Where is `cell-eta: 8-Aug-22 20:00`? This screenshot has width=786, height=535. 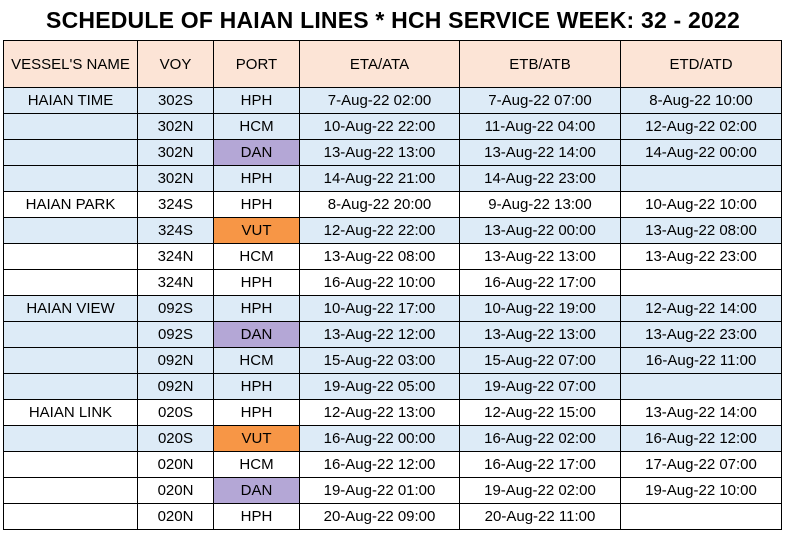 cell-eta: 8-Aug-22 20:00 is located at coordinates (379, 204).